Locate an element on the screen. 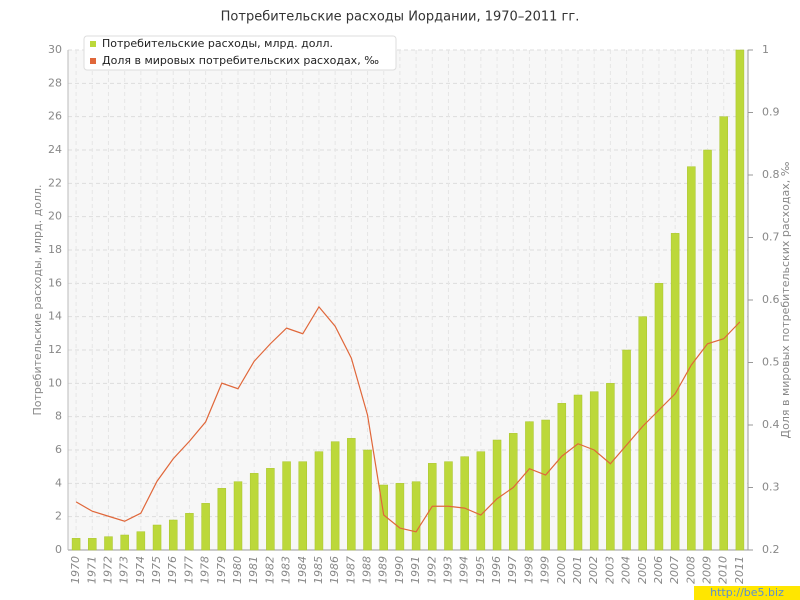 The image size is (800, 600). y-tick-label: 22 is located at coordinates (55, 182).